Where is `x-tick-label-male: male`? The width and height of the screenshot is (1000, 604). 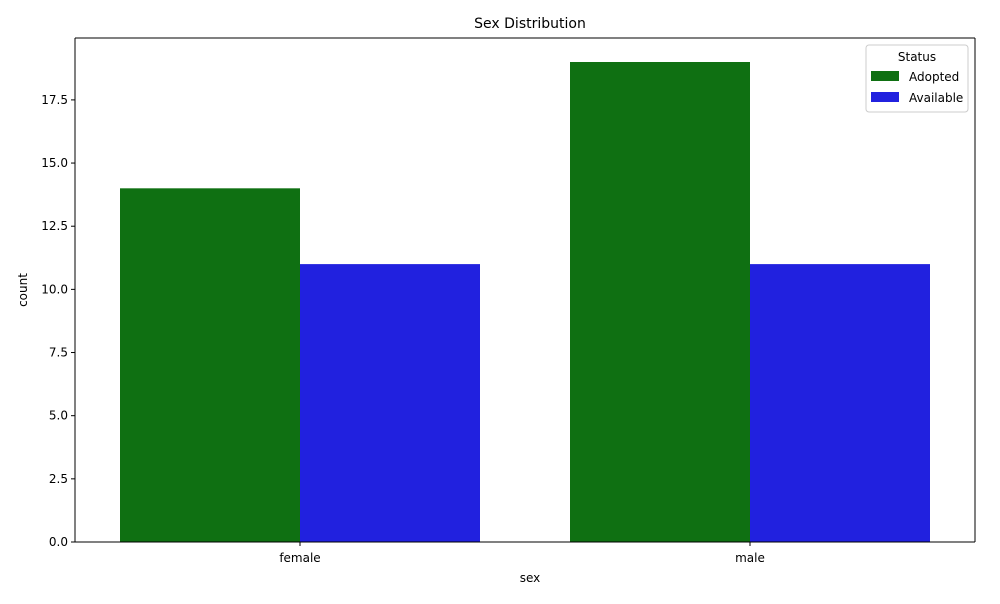 x-tick-label-male: male is located at coordinates (750, 558).